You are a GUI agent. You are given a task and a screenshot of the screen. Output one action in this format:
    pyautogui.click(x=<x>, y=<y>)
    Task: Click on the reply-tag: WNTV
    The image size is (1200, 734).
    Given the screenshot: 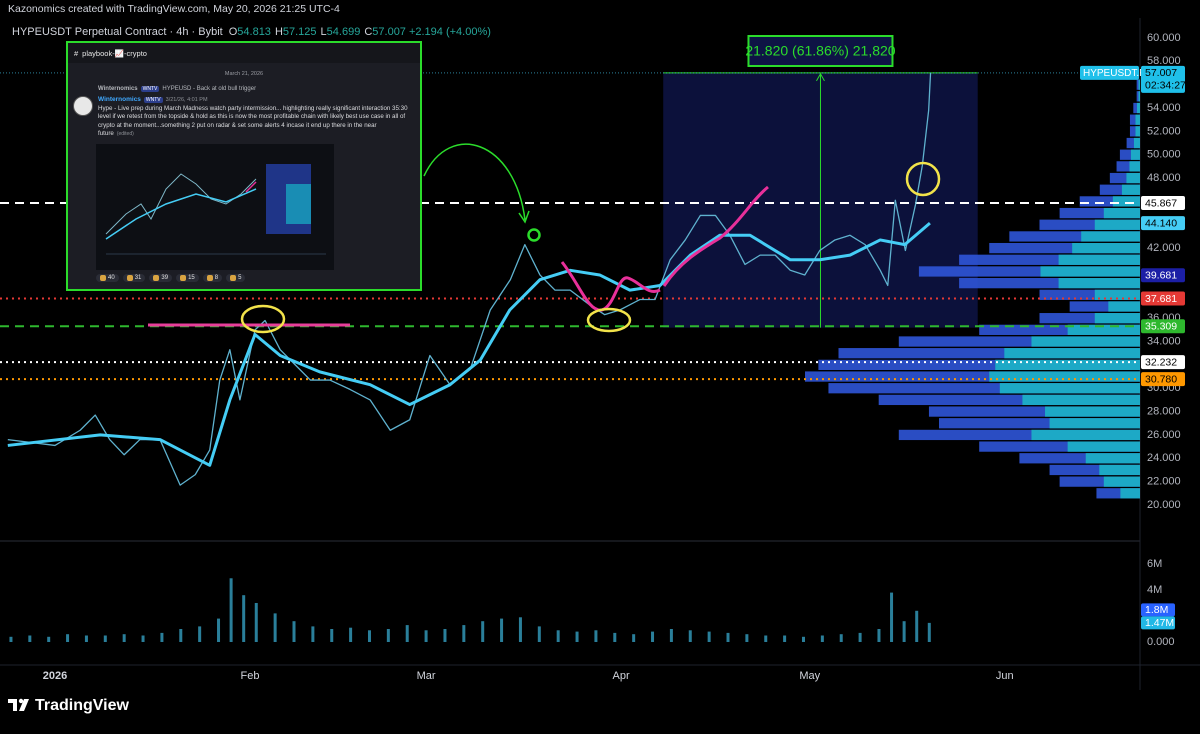 What is the action you would take?
    pyautogui.click(x=150, y=89)
    